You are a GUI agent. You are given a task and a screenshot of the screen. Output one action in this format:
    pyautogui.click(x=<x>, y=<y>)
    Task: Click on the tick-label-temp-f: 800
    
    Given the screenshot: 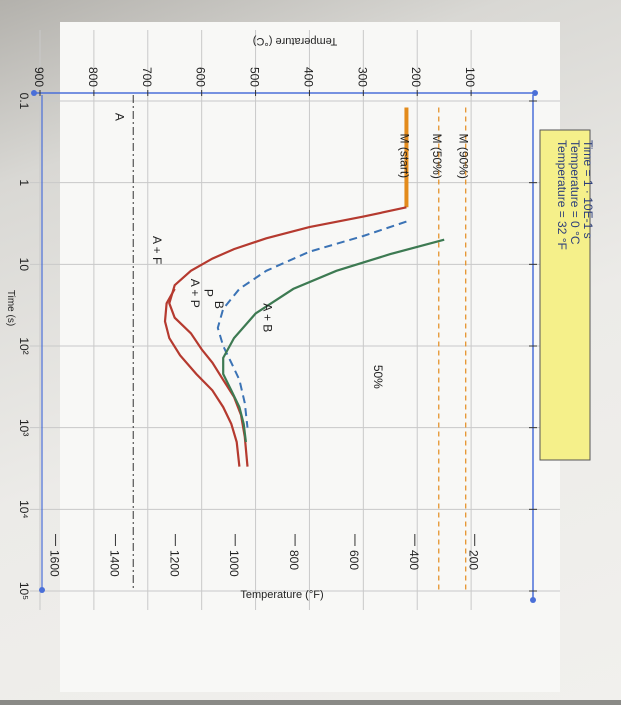 What is the action you would take?
    pyautogui.click(x=294, y=560)
    